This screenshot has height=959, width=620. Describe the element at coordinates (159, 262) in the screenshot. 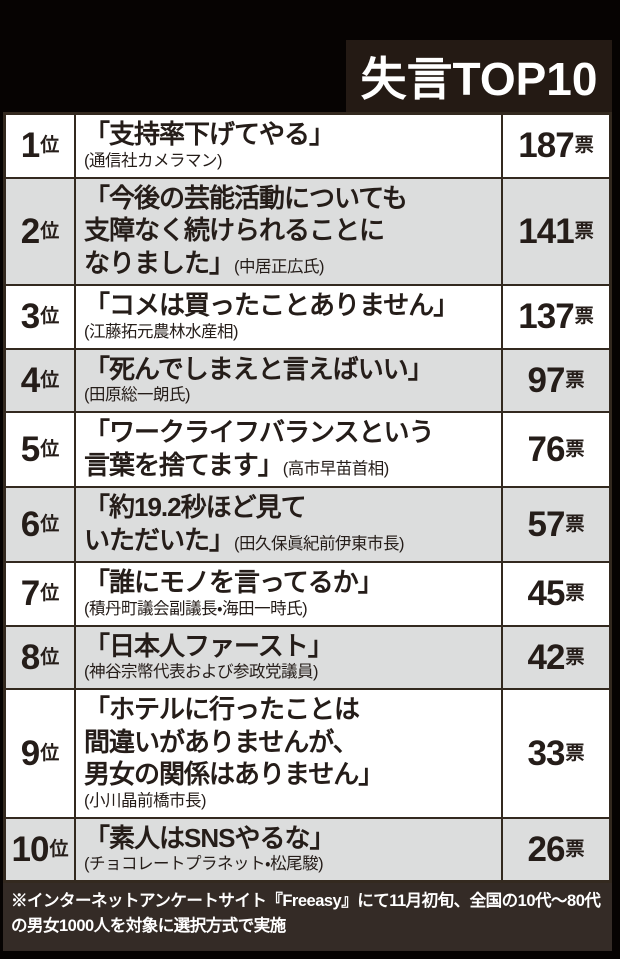

I see `quote-text: なりました」` at that location.